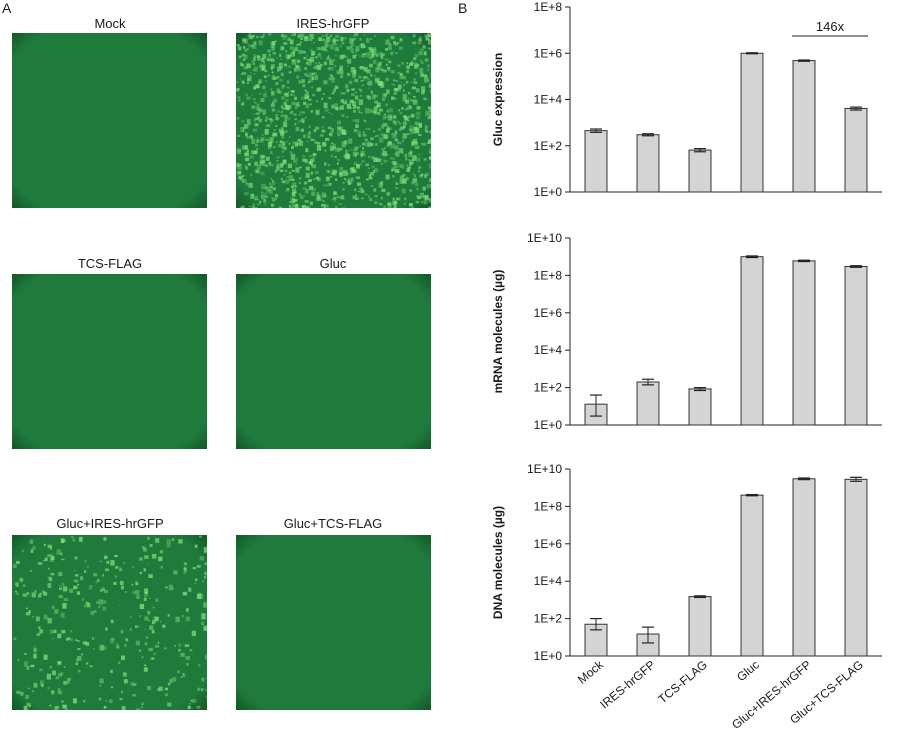 The height and width of the screenshot is (741, 900). What do you see at coordinates (627, 685) in the screenshot?
I see `x-tick-label: IRES-hrGFP` at bounding box center [627, 685].